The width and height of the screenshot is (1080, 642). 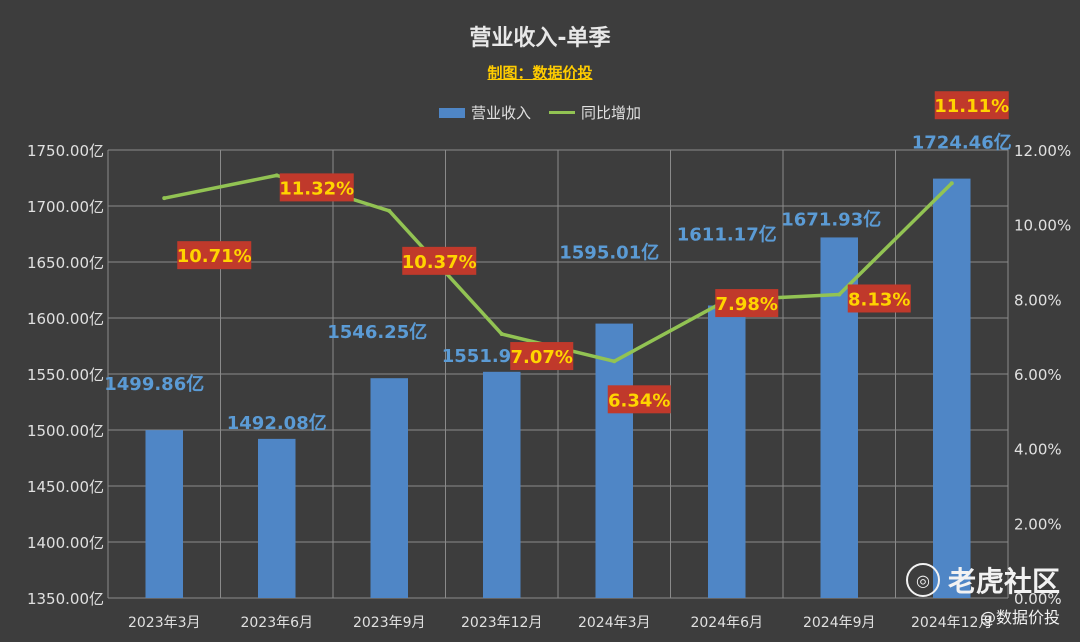 I want to click on x-tick-label: 2023年9月, so click(x=389, y=623).